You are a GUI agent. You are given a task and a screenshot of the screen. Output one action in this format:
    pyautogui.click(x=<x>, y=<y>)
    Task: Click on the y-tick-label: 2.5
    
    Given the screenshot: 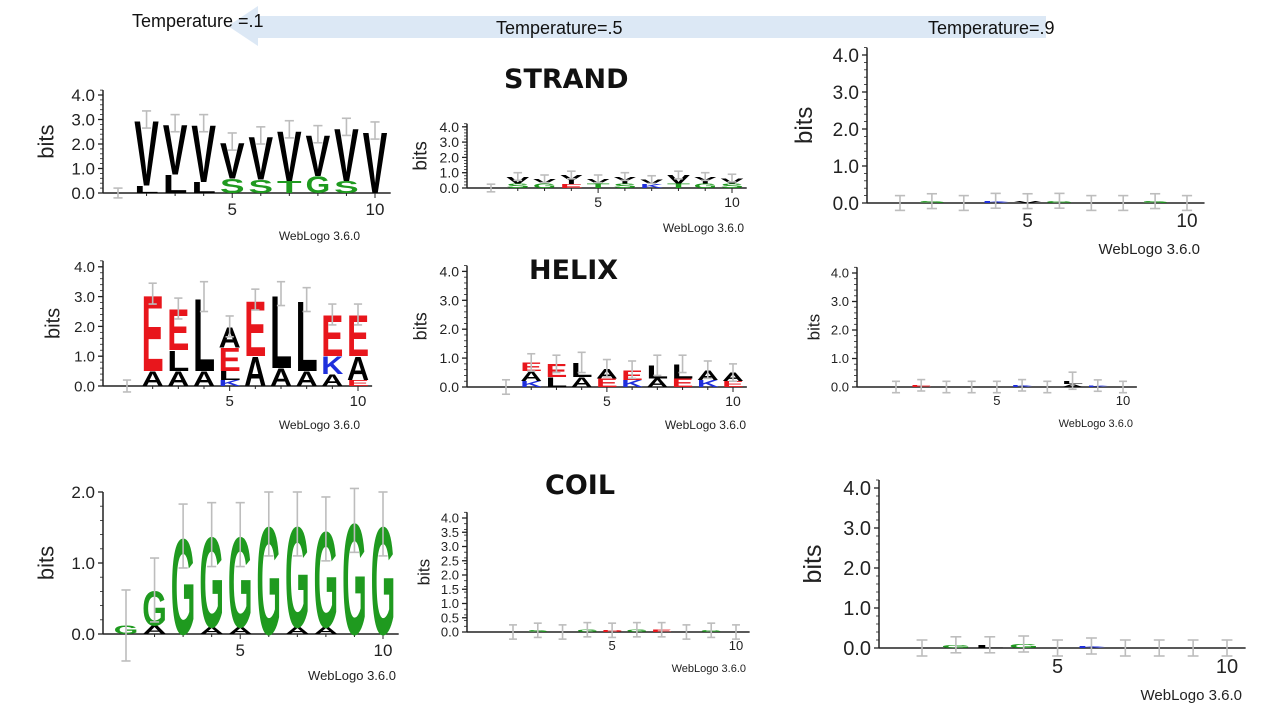 What is the action you would take?
    pyautogui.click(x=450, y=560)
    